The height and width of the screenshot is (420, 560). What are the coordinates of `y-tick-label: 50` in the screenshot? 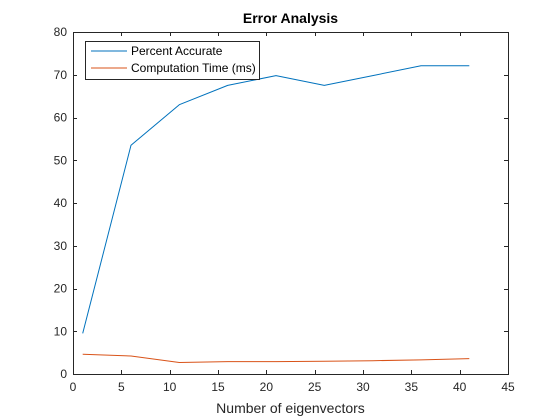 It's located at (61, 160).